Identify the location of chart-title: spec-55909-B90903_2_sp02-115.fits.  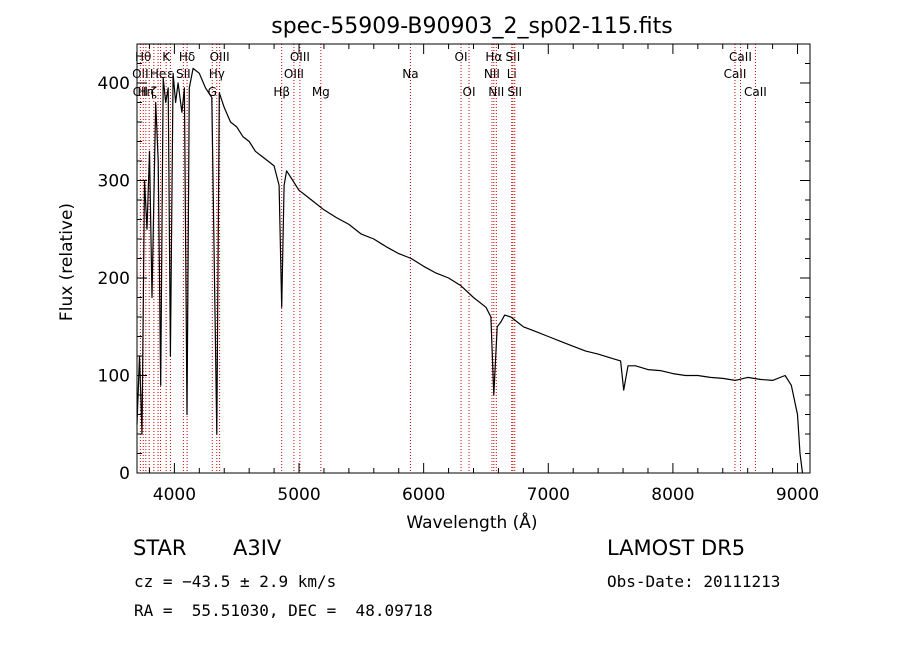
(472, 26).